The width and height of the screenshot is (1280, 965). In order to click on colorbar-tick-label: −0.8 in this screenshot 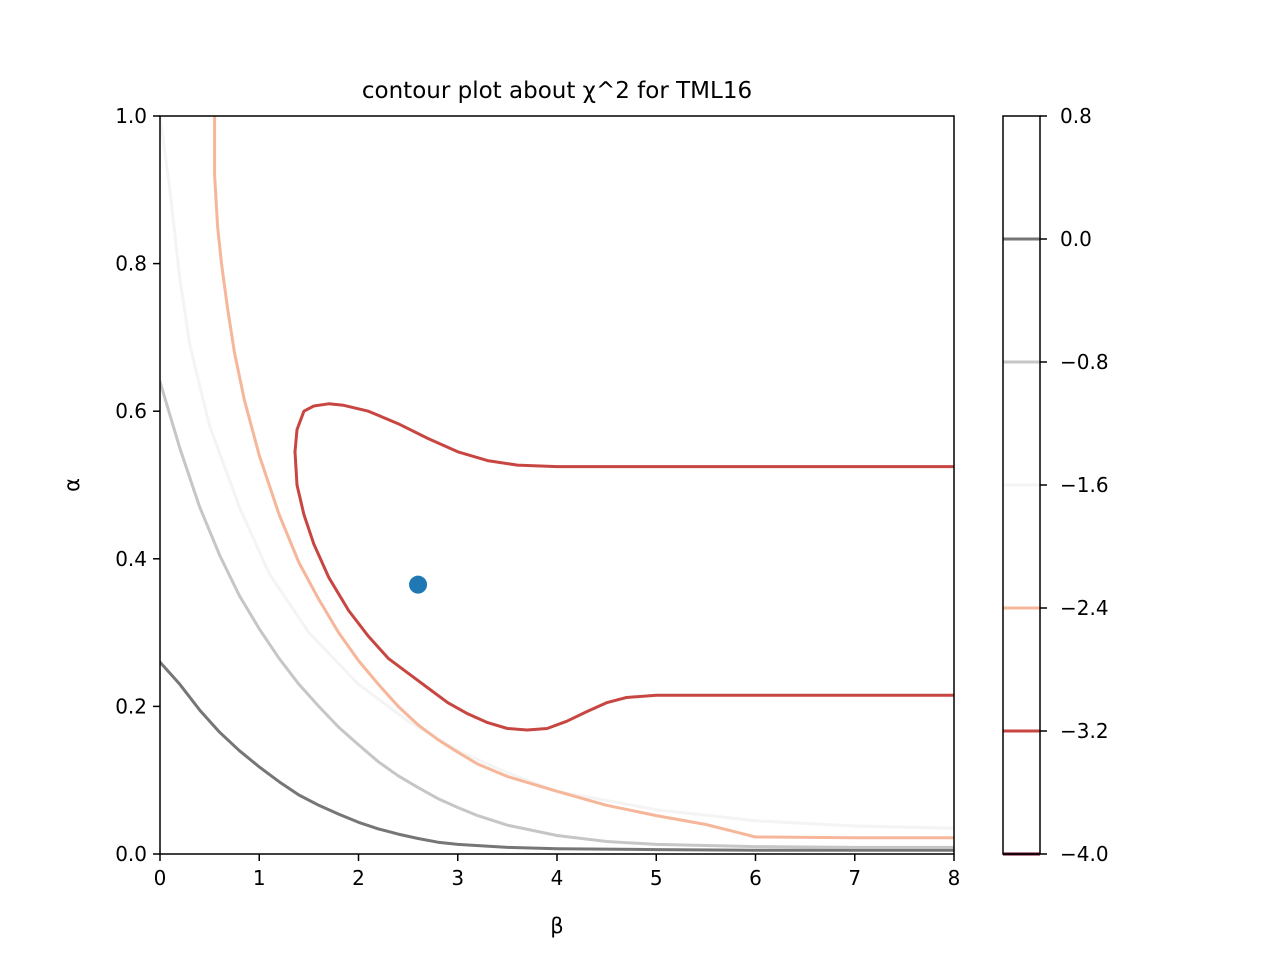, I will do `click(1084, 362)`.